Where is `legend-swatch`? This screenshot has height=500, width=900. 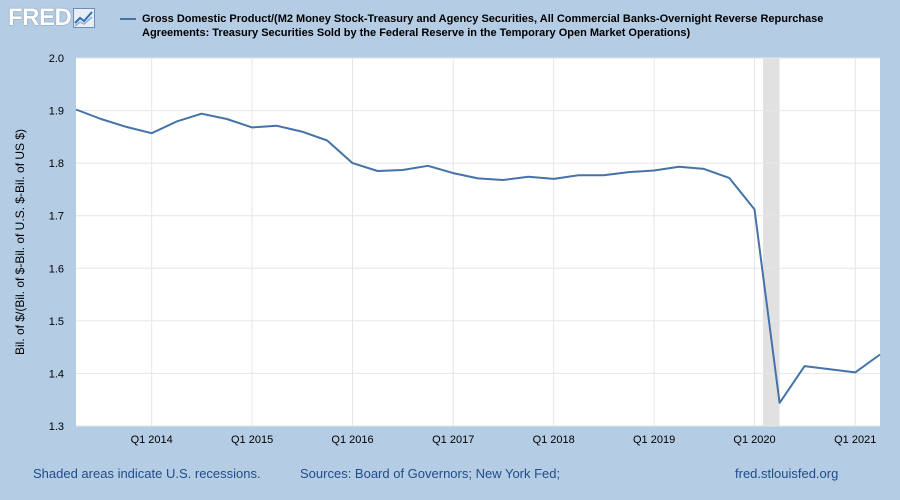 legend-swatch is located at coordinates (128, 19).